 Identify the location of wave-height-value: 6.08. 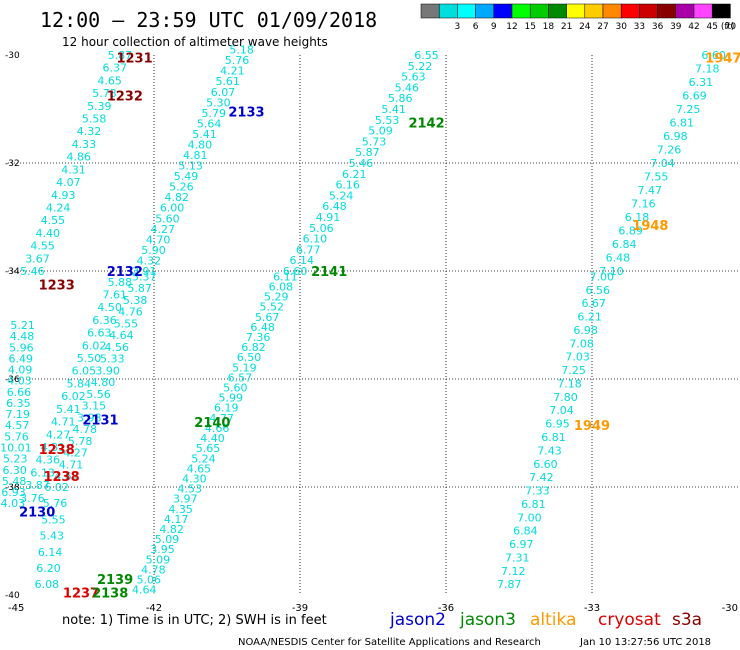
(47, 584).